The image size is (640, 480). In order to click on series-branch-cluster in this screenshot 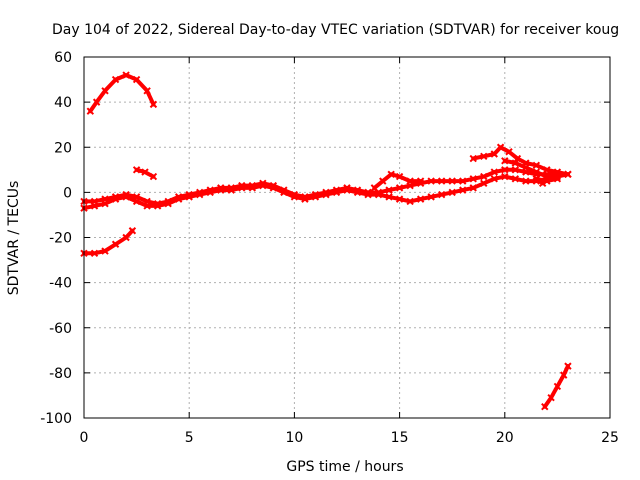, I will do `click(531, 172)`.